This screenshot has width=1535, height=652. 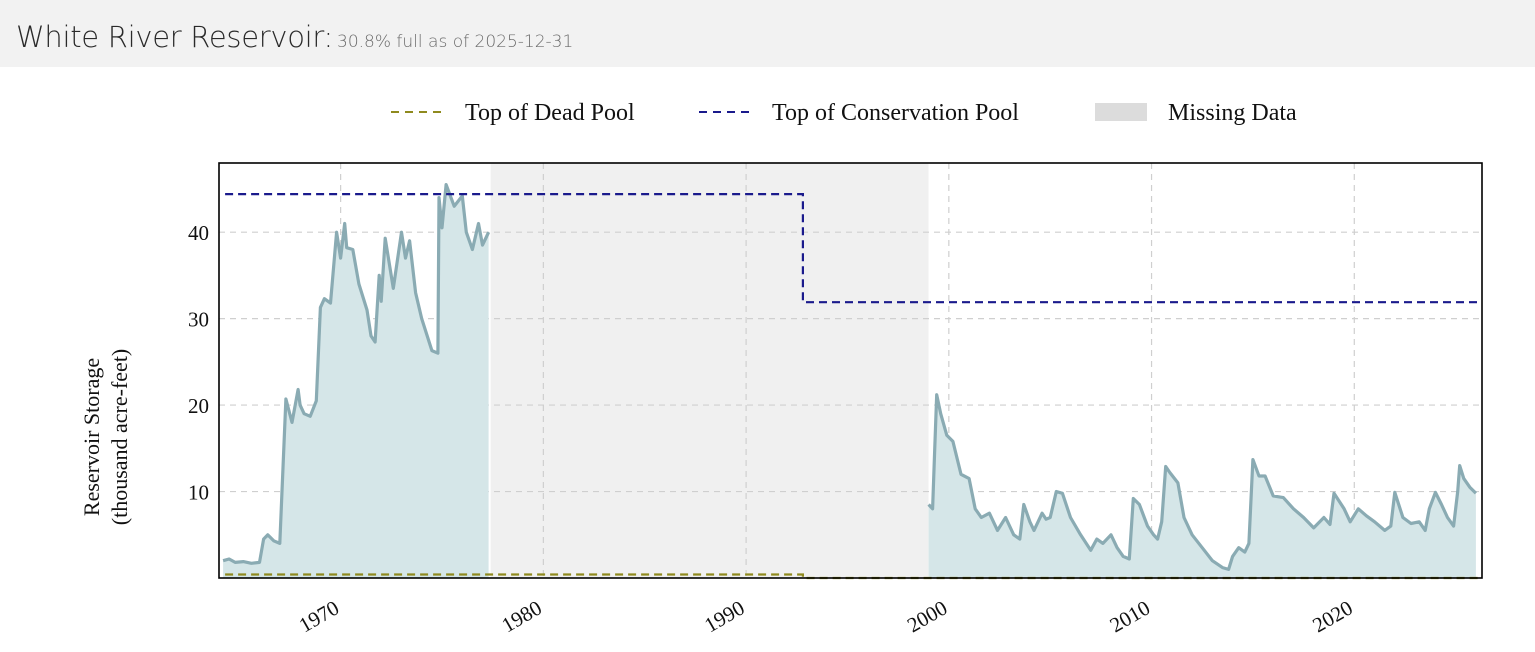 I want to click on x-tick-label: 2020, so click(x=1332, y=617).